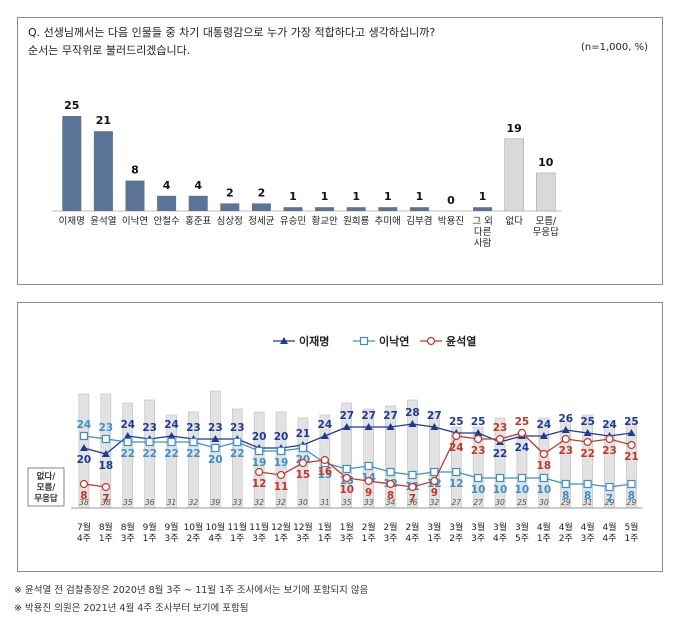  Describe the element at coordinates (72, 221) in the screenshot. I see `bar-category-label: 이재명` at that location.